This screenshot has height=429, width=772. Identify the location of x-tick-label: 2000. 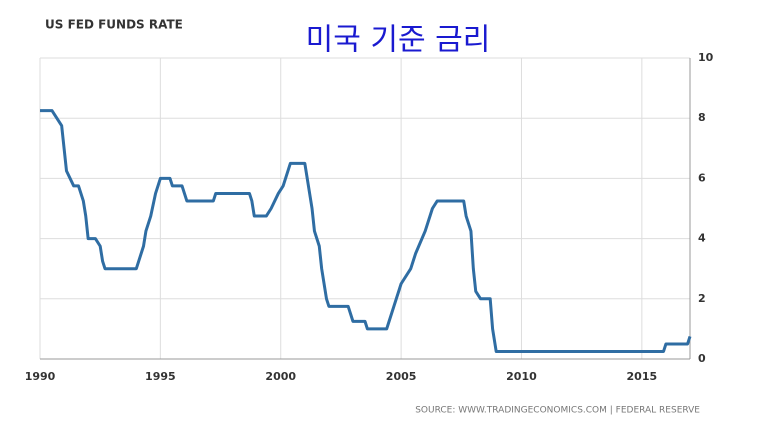
(280, 376).